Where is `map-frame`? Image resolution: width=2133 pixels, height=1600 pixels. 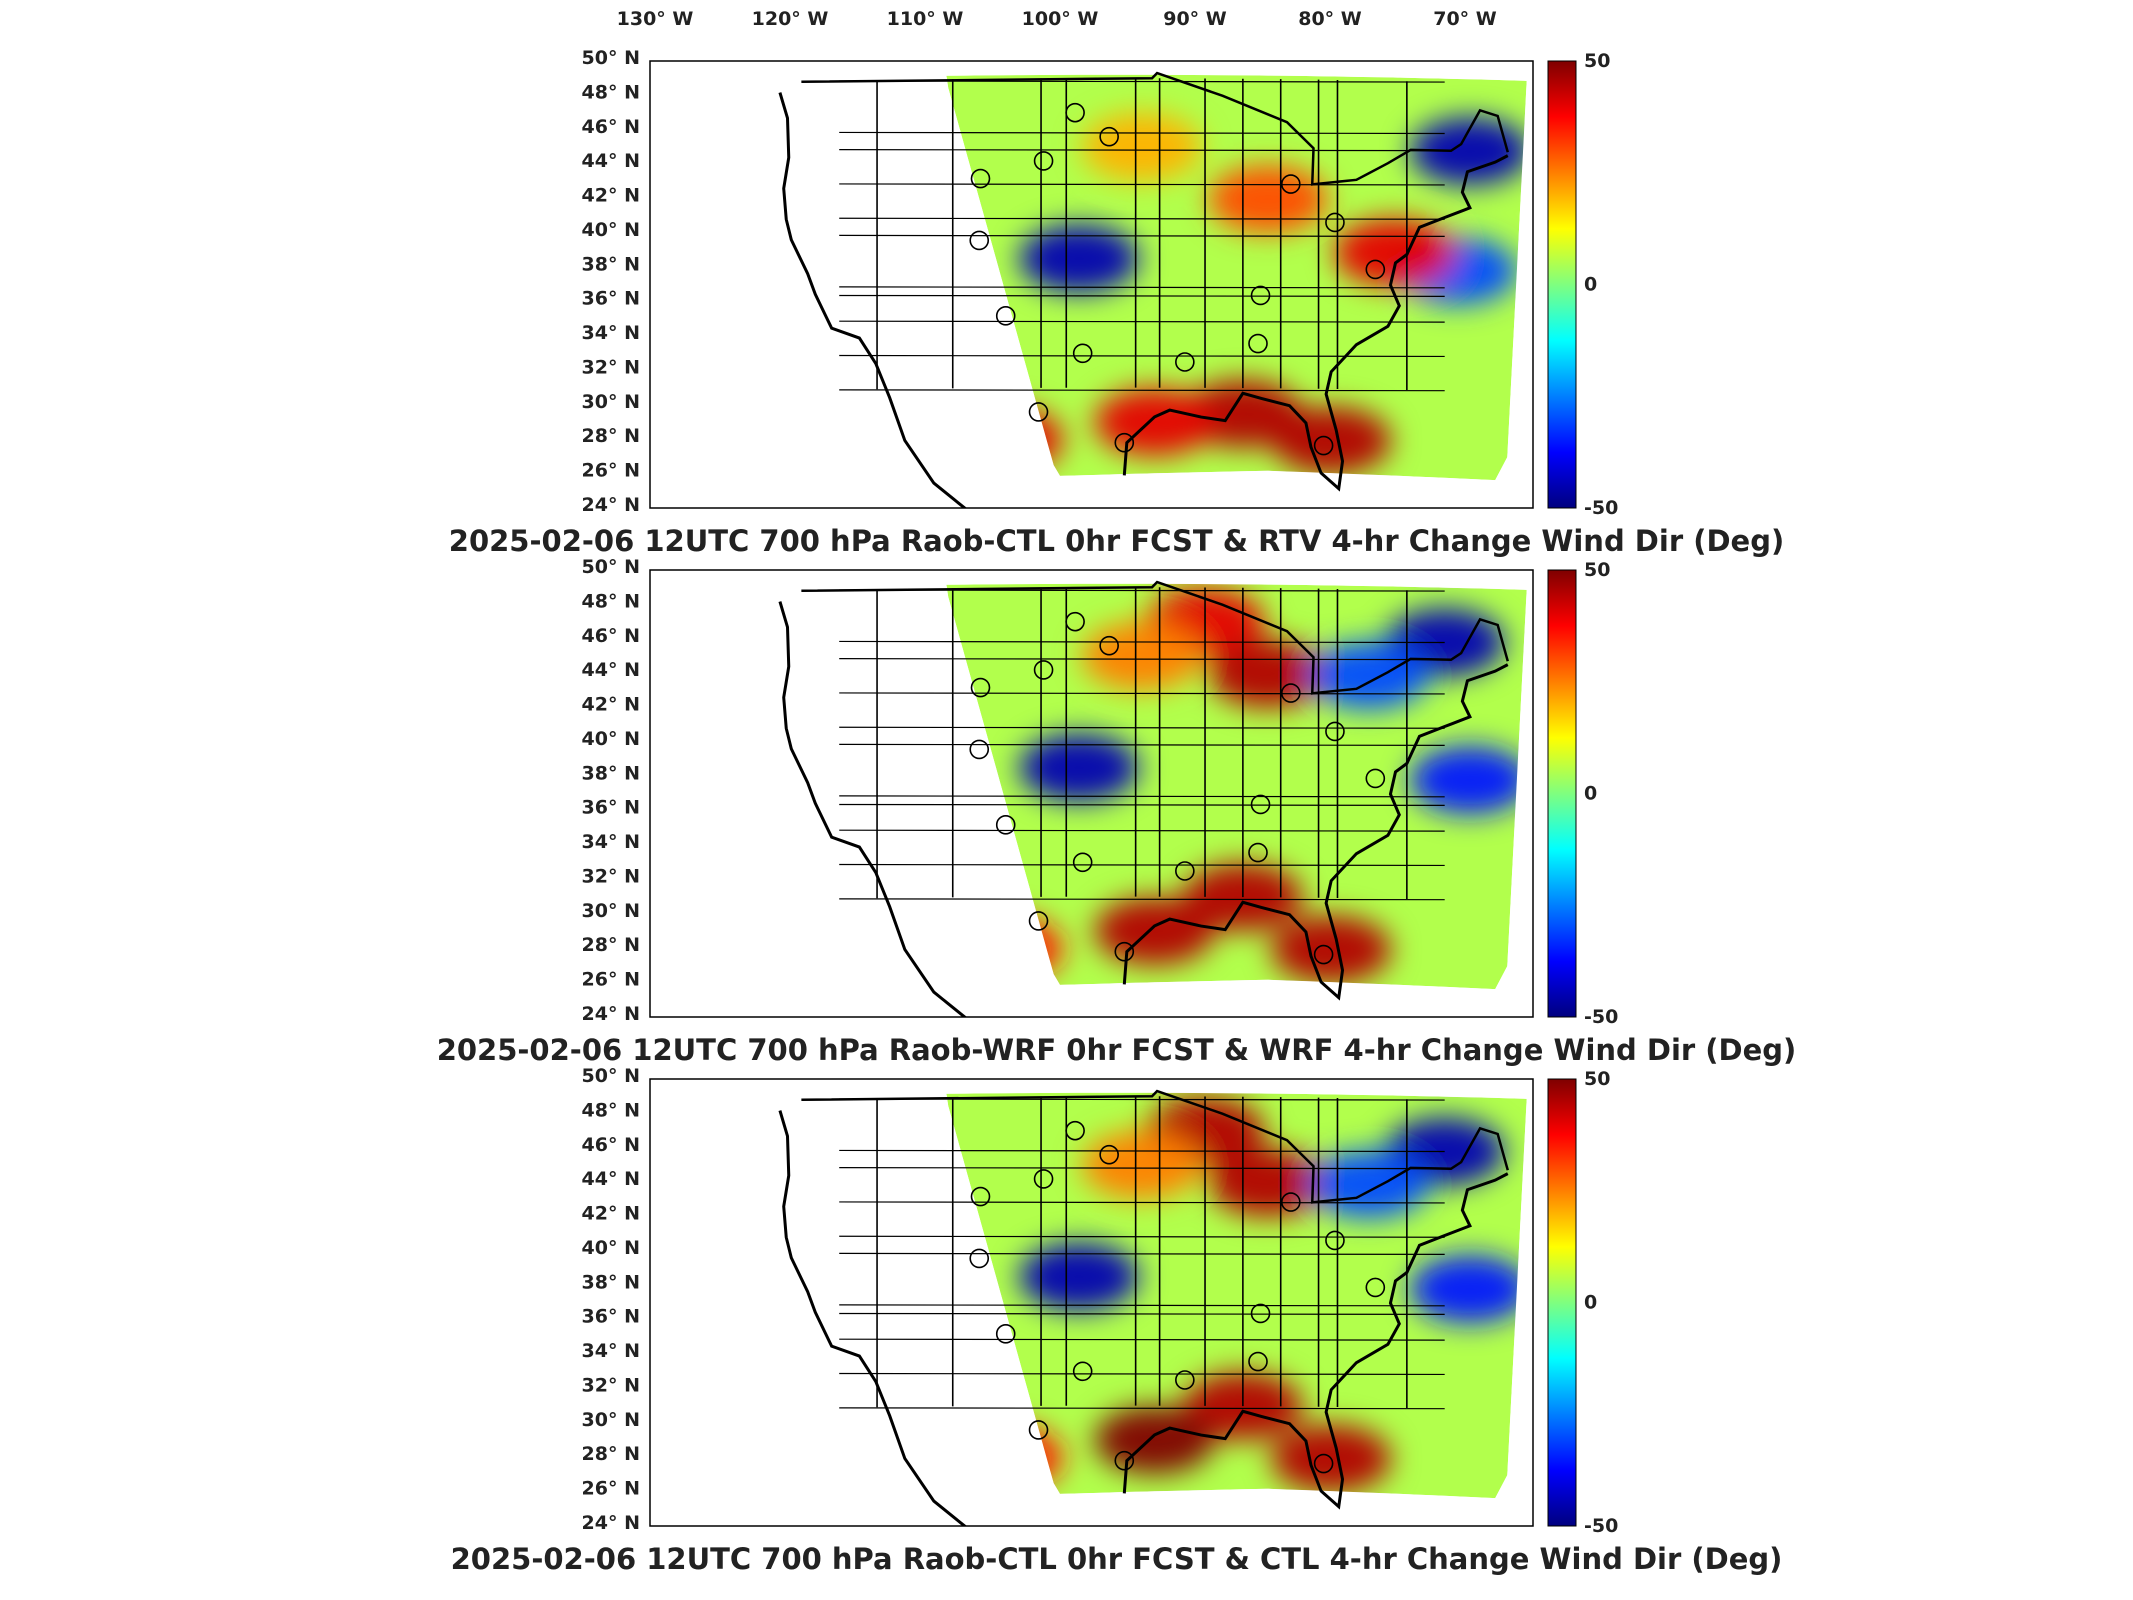
map-frame is located at coordinates (1091, 793).